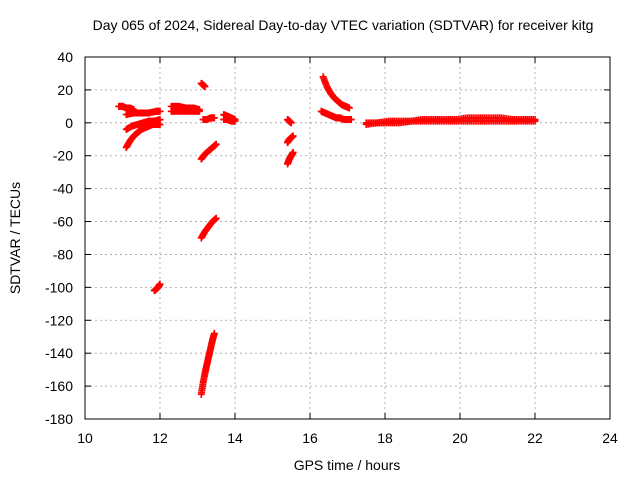 The width and height of the screenshot is (640, 480). Describe the element at coordinates (69, 123) in the screenshot. I see `y-tick-label: 0` at that location.